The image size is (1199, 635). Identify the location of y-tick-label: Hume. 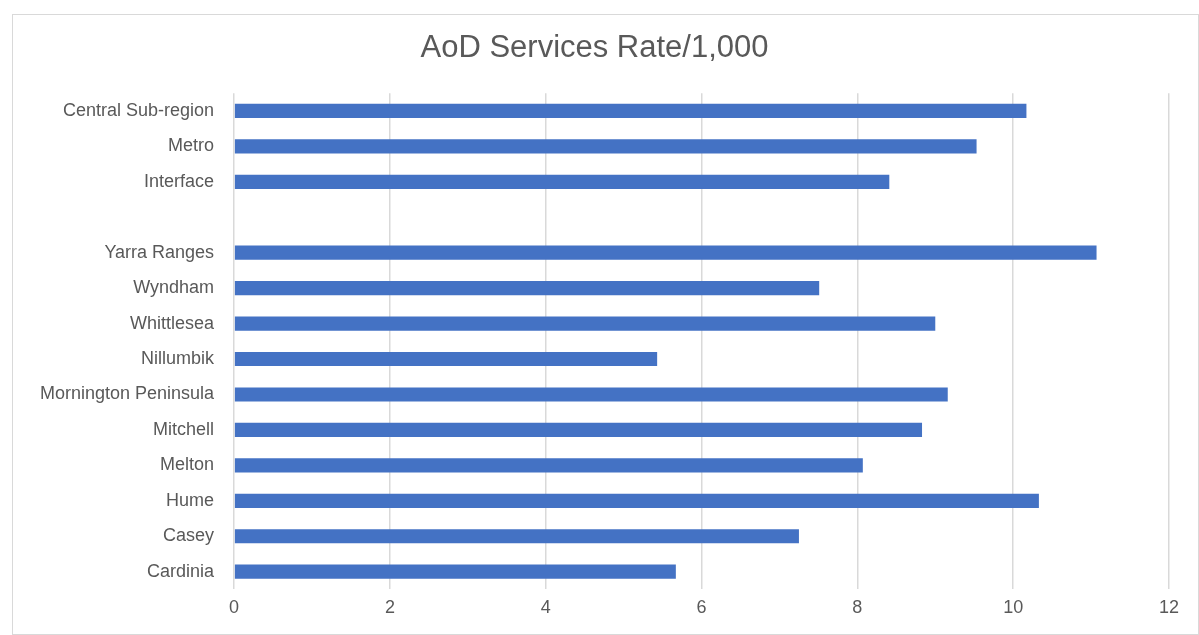
(190, 499).